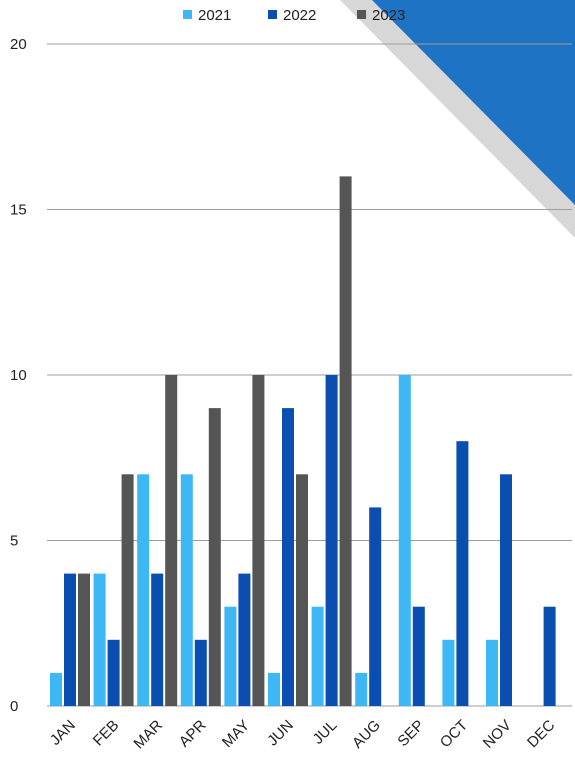  Describe the element at coordinates (63, 733) in the screenshot. I see `x-tick-label: JAN` at that location.